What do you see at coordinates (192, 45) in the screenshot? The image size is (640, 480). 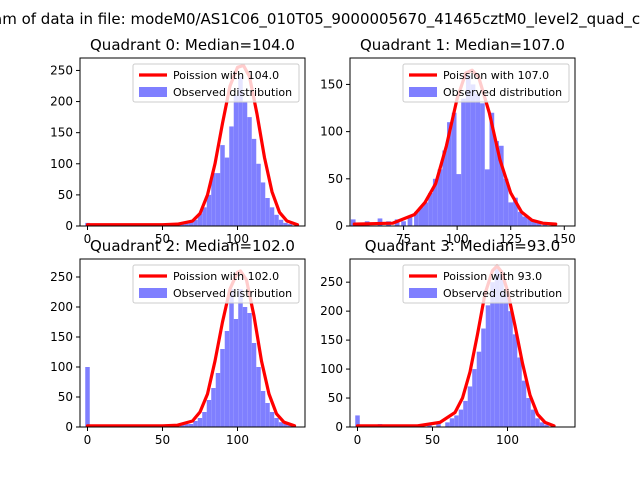 I see `subplot-title: Quadrant 0: Median=104.0` at bounding box center [192, 45].